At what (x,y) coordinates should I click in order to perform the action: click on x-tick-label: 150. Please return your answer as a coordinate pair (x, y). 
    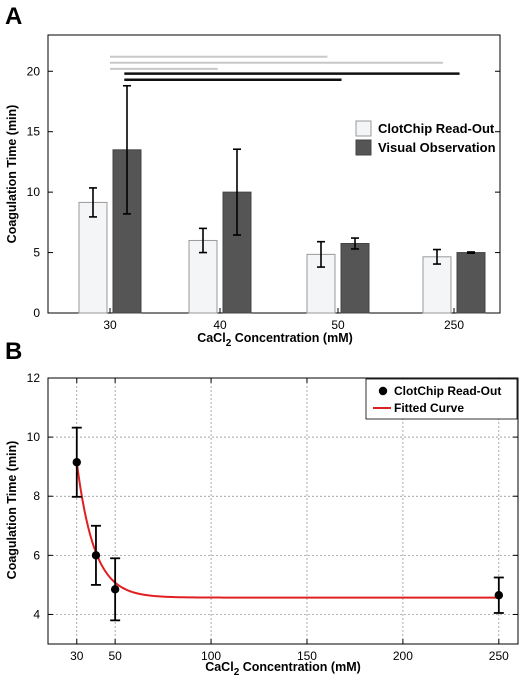
    Looking at the image, I should click on (307, 656).